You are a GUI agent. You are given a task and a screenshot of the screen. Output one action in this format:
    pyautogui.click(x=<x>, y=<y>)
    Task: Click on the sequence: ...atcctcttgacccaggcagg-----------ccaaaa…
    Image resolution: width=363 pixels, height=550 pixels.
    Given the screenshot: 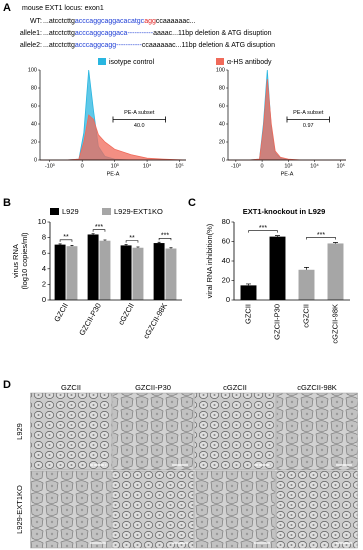 What is the action you would take?
    pyautogui.click(x=159, y=45)
    